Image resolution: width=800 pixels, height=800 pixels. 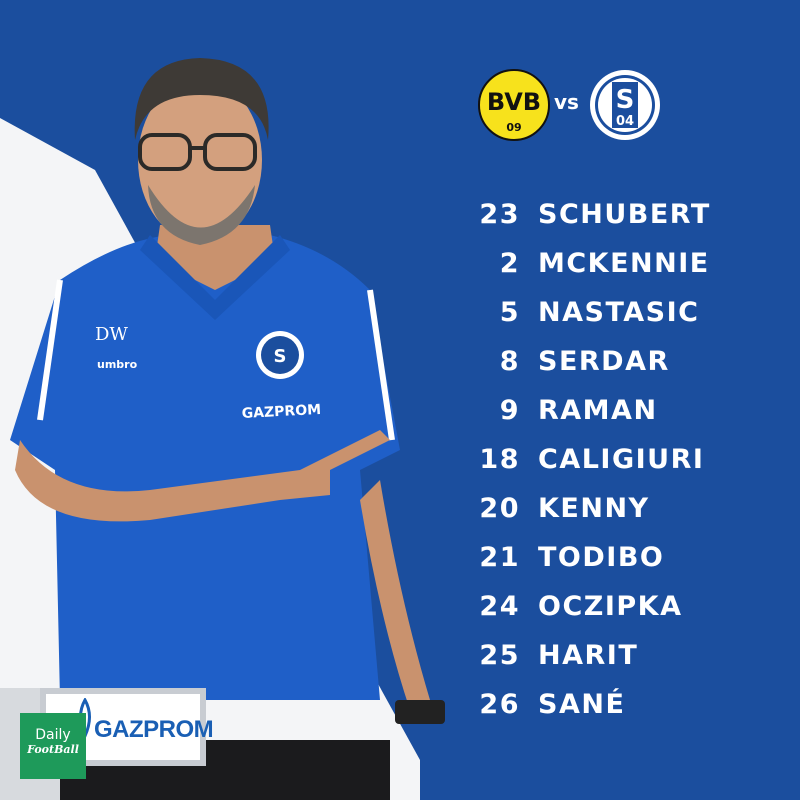 I want to click on lineup-row: 5 NASTASIC, so click(x=585, y=312).